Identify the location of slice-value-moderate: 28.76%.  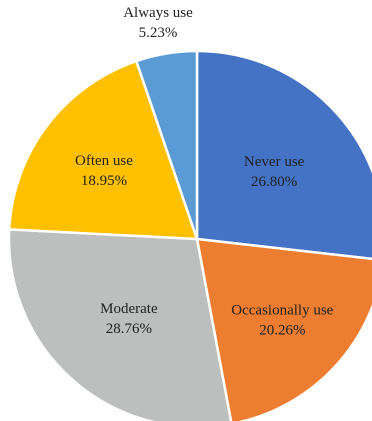
(129, 329).